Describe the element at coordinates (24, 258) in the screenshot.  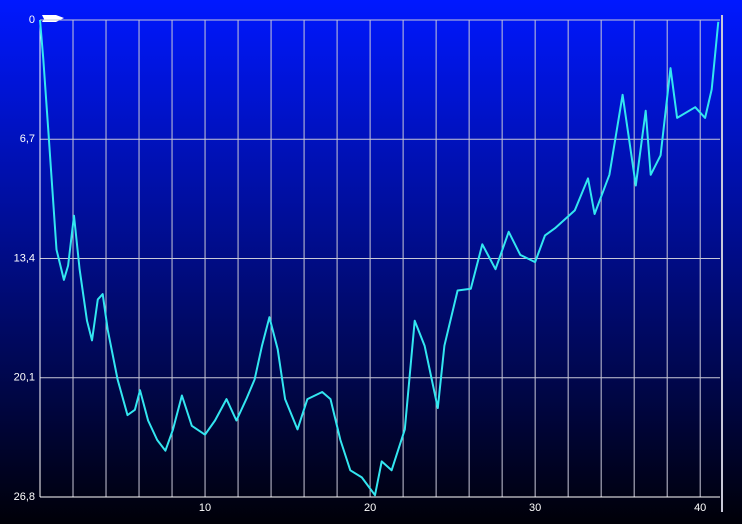
I see `y-tick-label: 13,4` at that location.